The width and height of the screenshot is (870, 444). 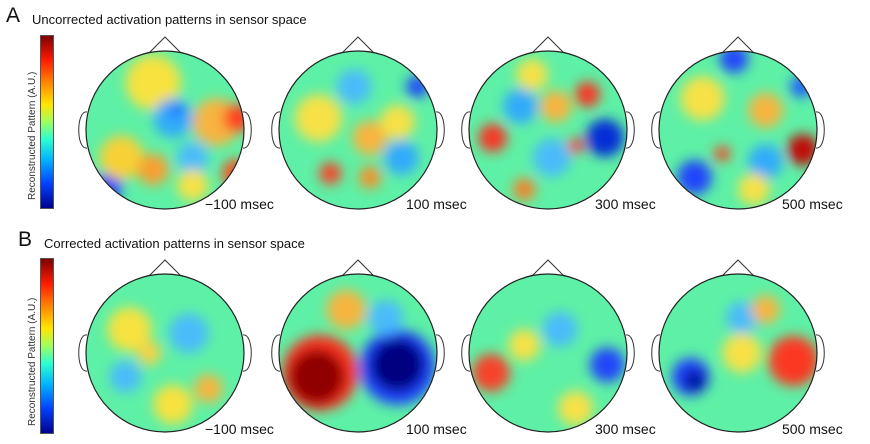 What do you see at coordinates (13, 15) in the screenshot?
I see `panel-a-letter: A` at bounding box center [13, 15].